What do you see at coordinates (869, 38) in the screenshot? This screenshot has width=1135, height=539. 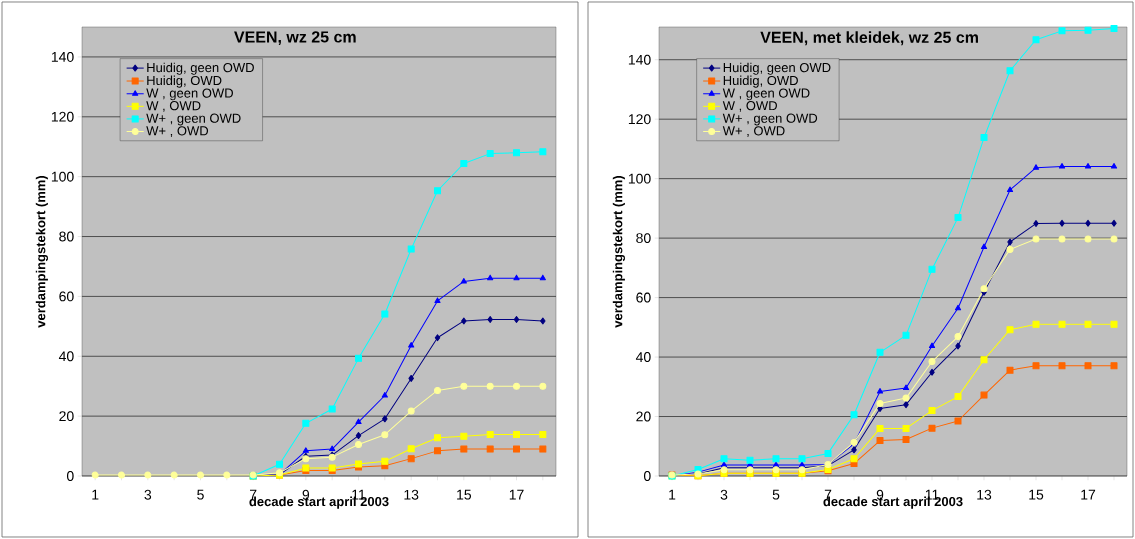 I see `chart-title: VEEN, met kleidek, wz 25 cm` at bounding box center [869, 38].